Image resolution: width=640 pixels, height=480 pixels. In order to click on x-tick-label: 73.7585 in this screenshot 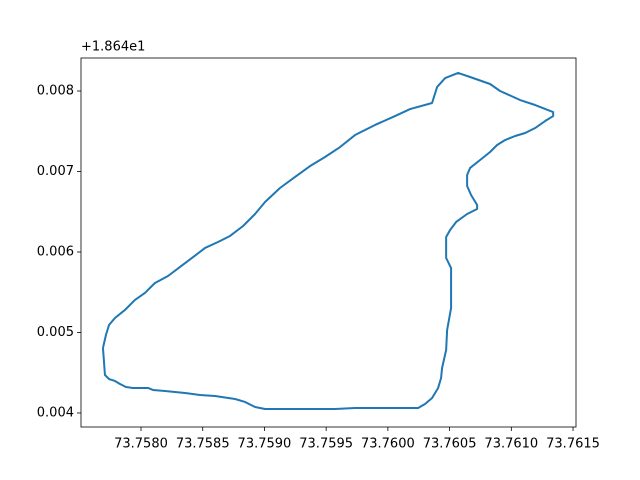, I will do `click(203, 444)`.